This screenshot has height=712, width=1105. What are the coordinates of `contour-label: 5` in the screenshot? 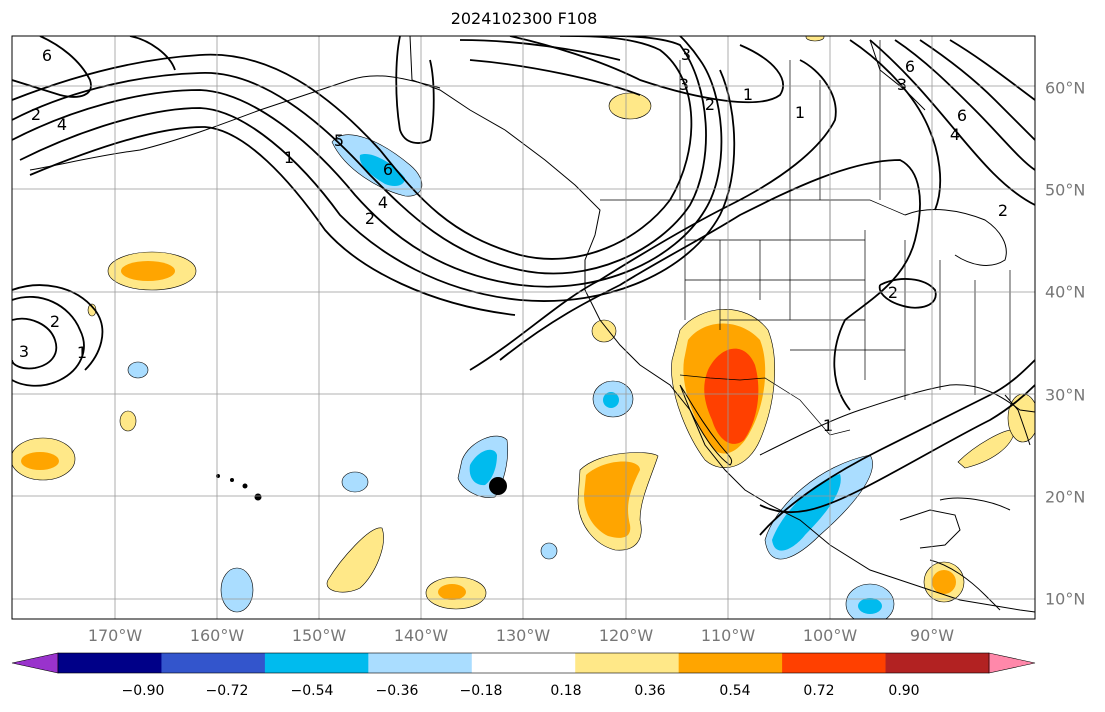 It's located at (339, 140).